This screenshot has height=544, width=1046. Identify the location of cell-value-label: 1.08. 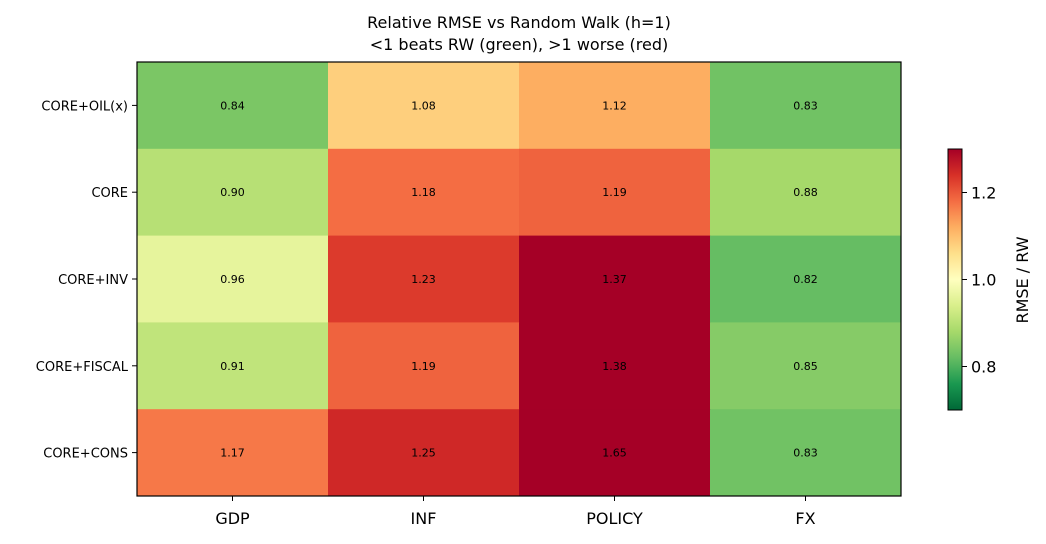
(423, 105).